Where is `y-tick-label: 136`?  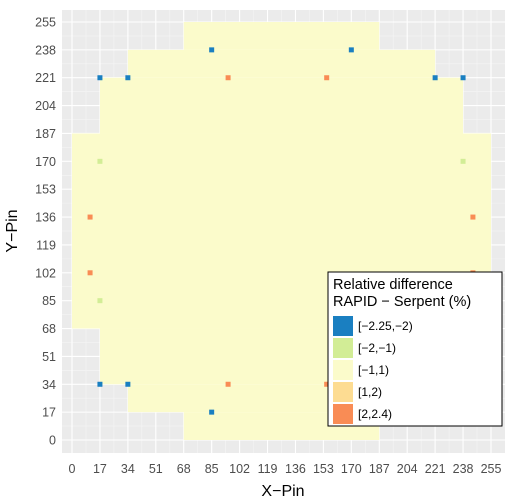 y-tick-label: 136 is located at coordinates (45, 218).